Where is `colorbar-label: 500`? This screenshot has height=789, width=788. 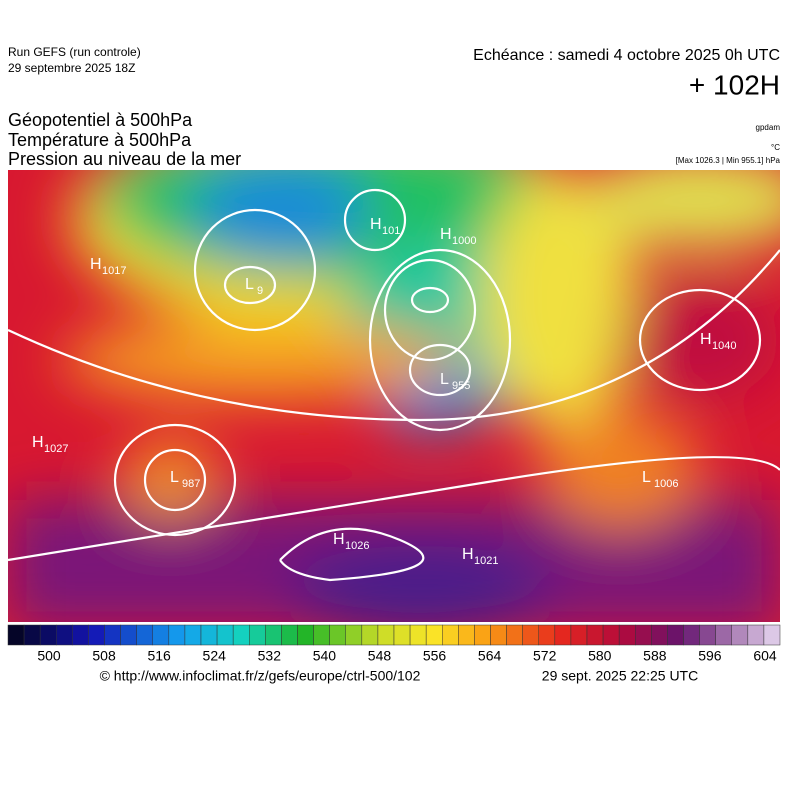 colorbar-label: 500 is located at coordinates (49, 656).